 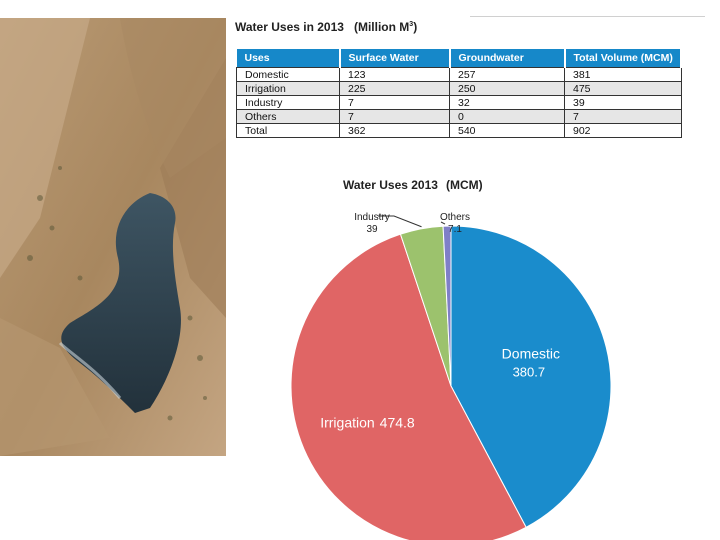 What do you see at coordinates (400, 221) in the screenshot?
I see `leader-line-industry` at bounding box center [400, 221].